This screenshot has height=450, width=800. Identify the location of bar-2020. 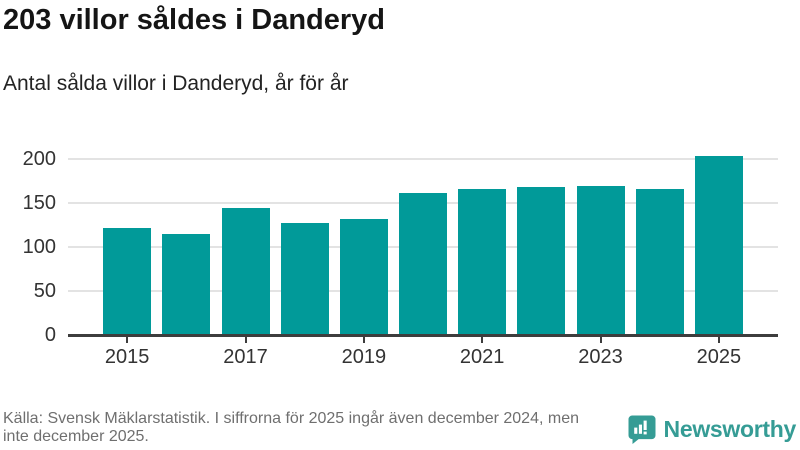
(423, 264).